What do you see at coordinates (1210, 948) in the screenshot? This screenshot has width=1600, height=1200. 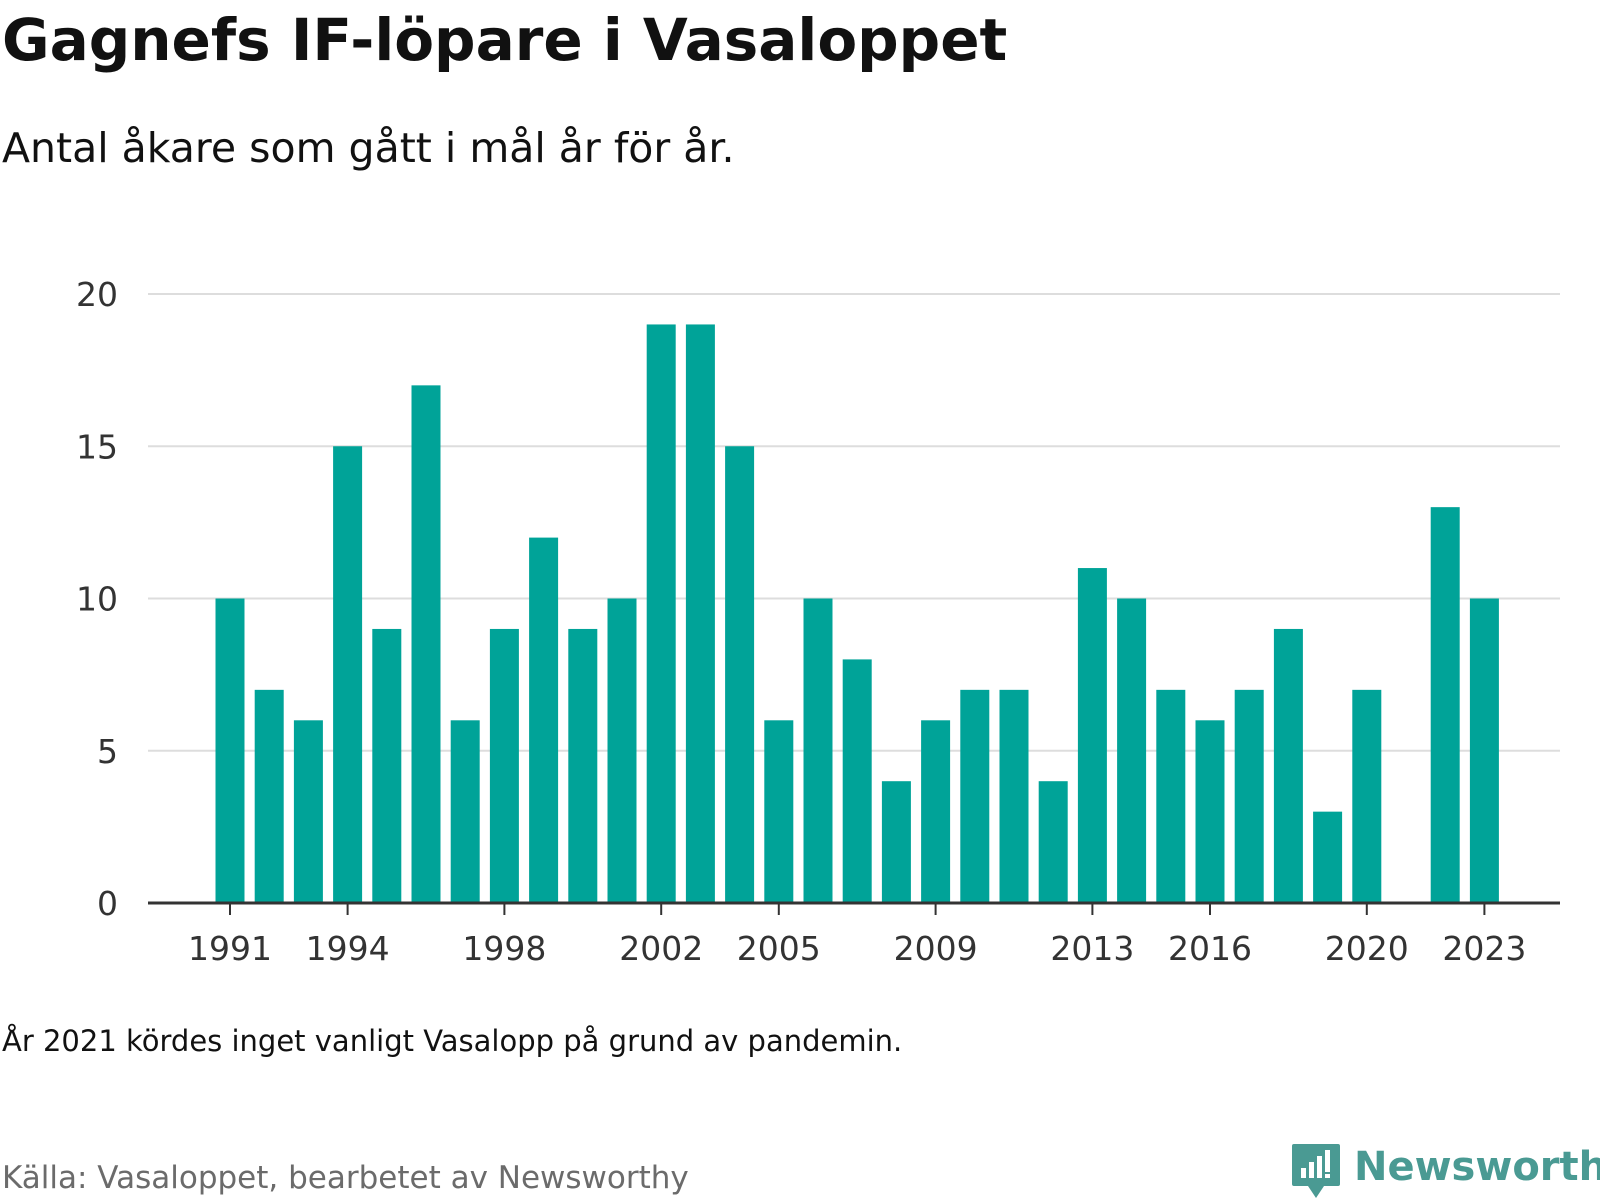 I see `x-tick-label: 2016` at bounding box center [1210, 948].